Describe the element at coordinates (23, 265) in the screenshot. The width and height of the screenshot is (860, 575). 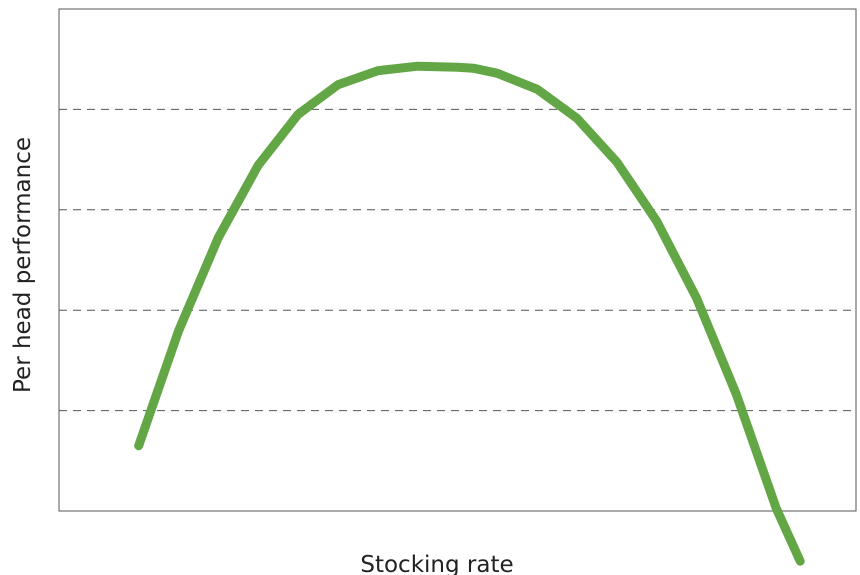
I see `y-axis-label: Per head performance` at that location.